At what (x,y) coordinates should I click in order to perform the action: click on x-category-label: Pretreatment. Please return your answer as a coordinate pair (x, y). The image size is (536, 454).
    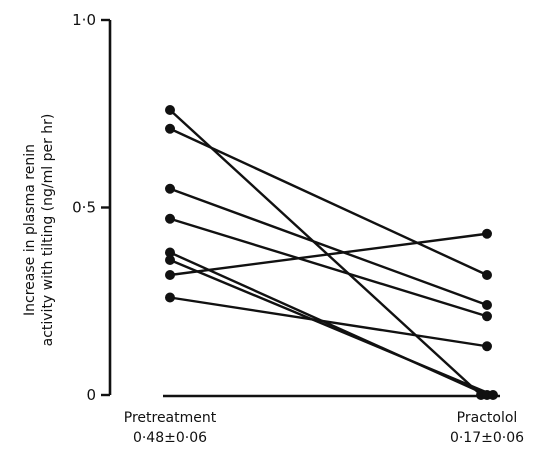
    Looking at the image, I should click on (170, 418).